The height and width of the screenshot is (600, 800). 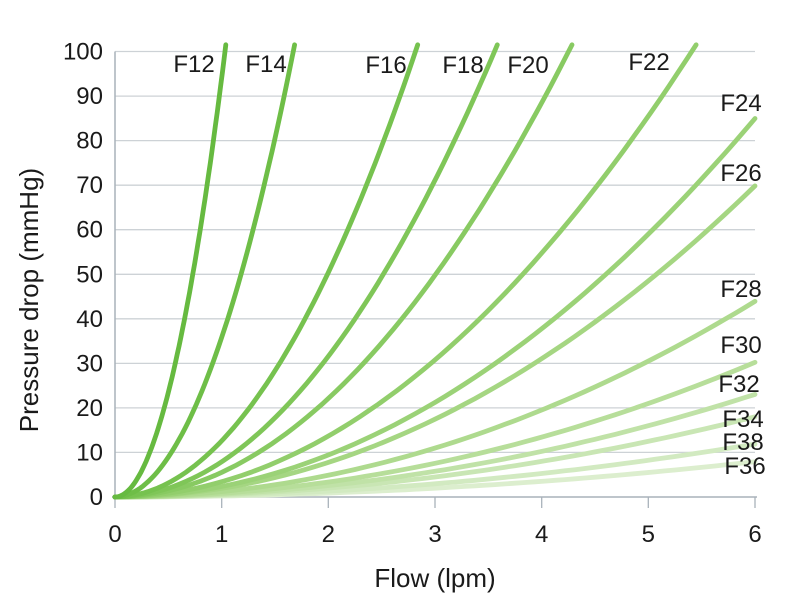 I want to click on curve-label-F14: F14, so click(x=265, y=64).